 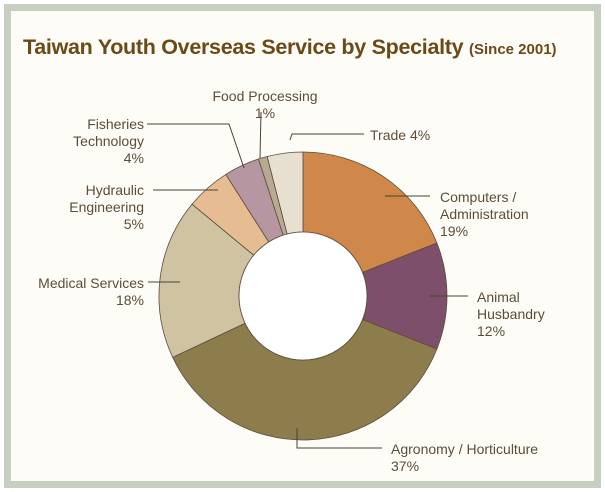 What do you see at coordinates (511, 314) in the screenshot?
I see `label-animal-husbandry: Animal Husbandry 12%` at bounding box center [511, 314].